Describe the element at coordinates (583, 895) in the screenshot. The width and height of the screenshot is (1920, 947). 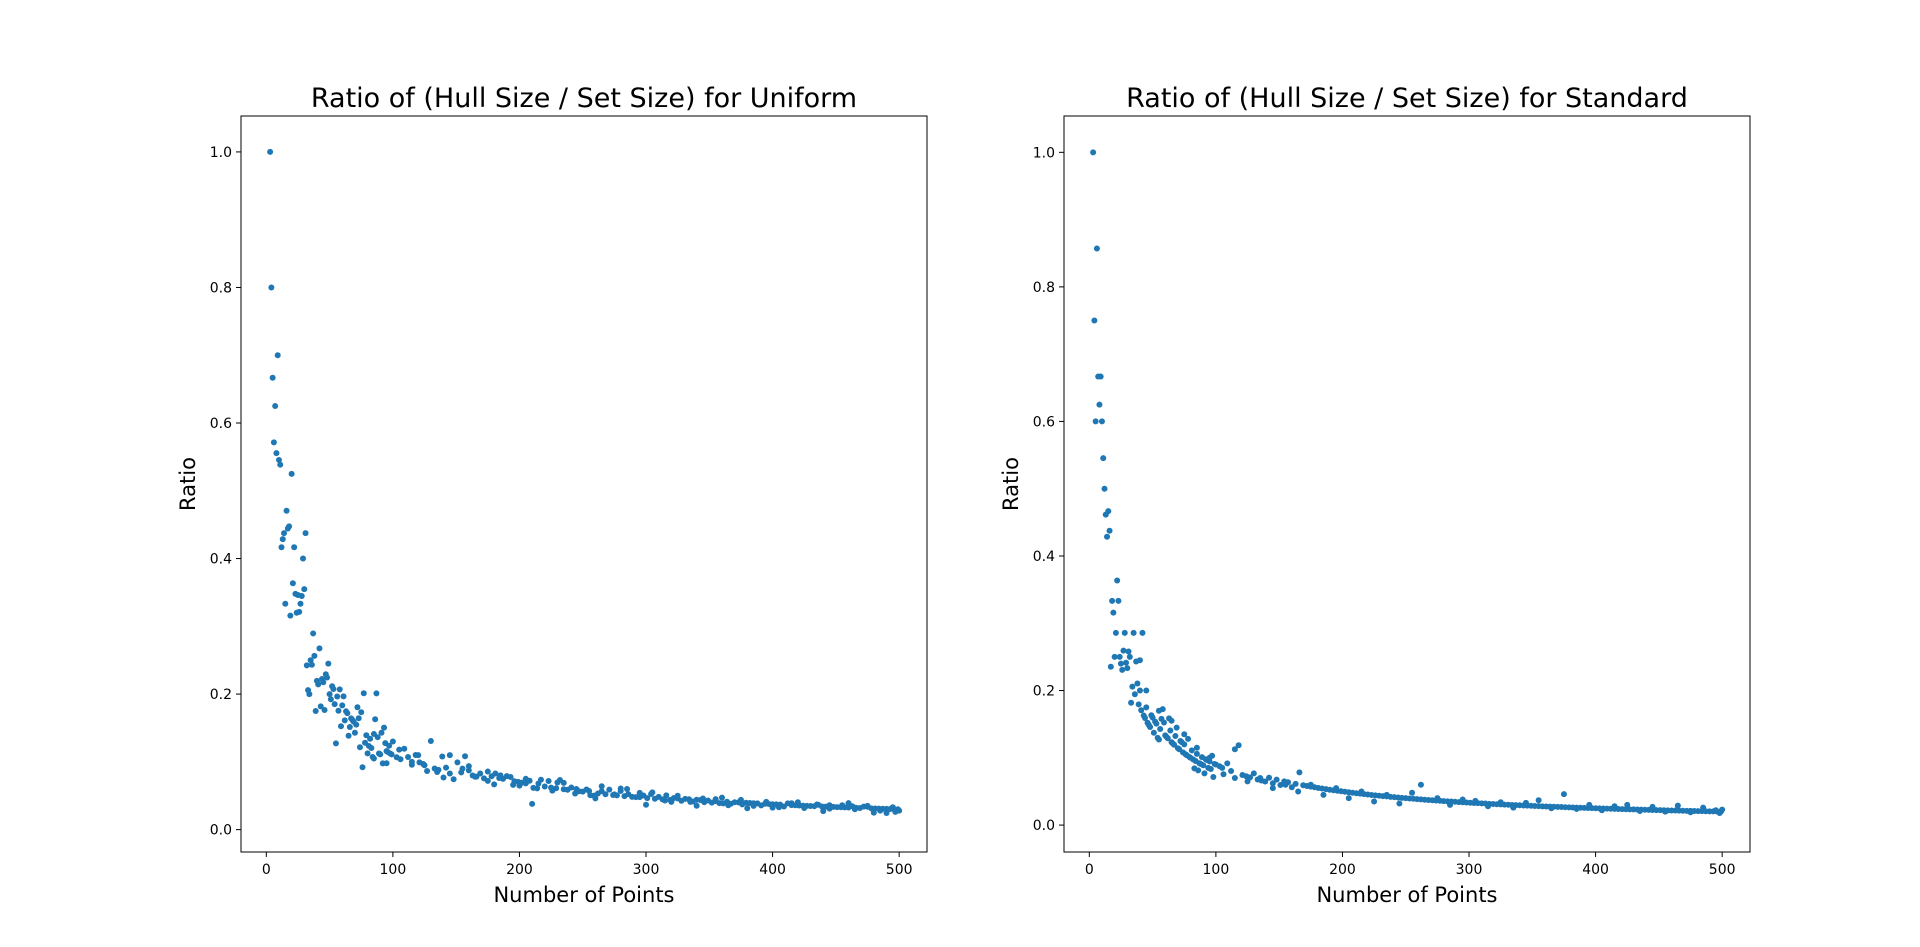
I see `x-axis-label: Number of Points` at that location.